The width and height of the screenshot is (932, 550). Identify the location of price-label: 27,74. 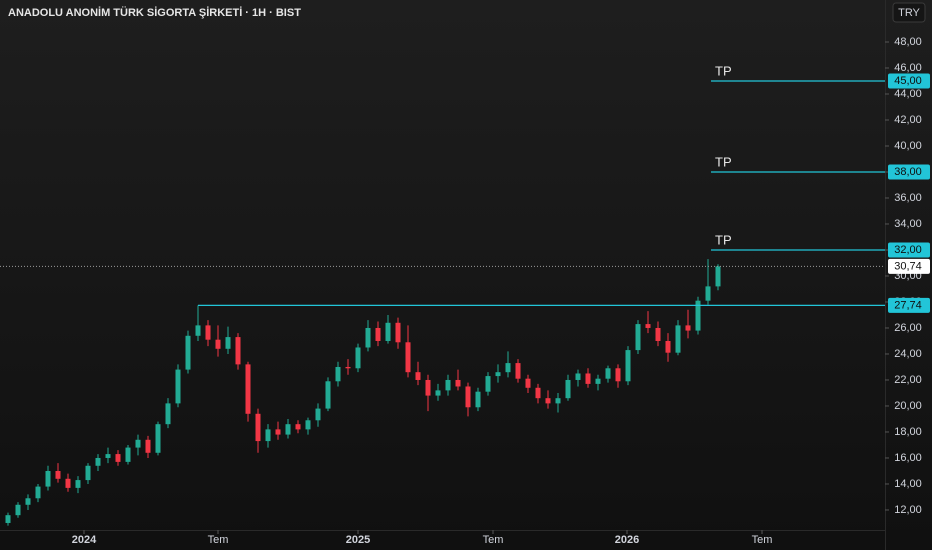
(908, 305).